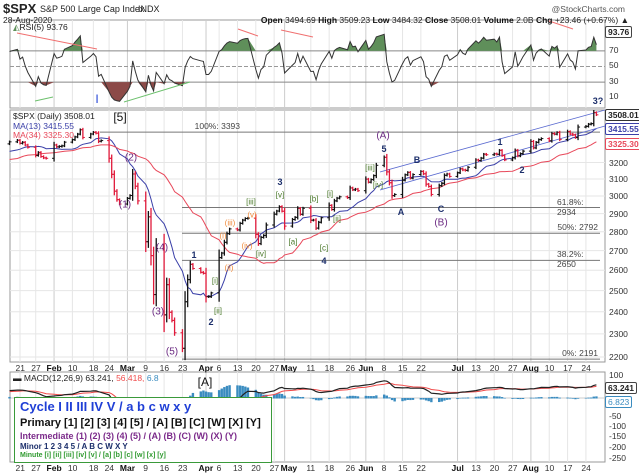 Image resolution: width=639 pixels, height=476 pixels. Describe the element at coordinates (74, 446) in the screenshot. I see `legend-minor: Minor 1 2 3 4 5 / A B C W X Y` at that location.